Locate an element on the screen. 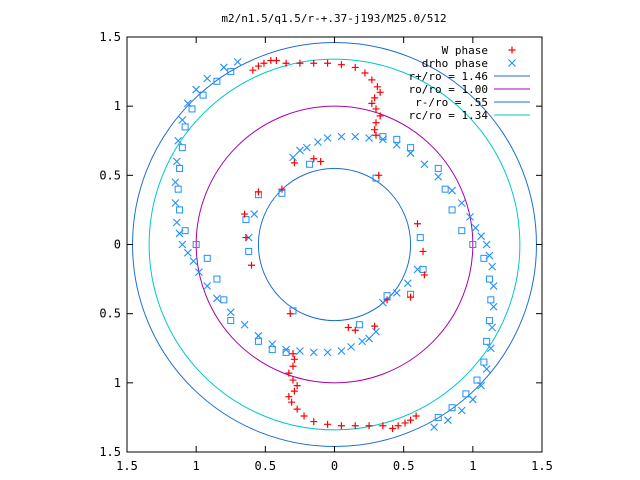 The image size is (640, 480). y-tick-label-6: 1.5 is located at coordinates (110, 452).